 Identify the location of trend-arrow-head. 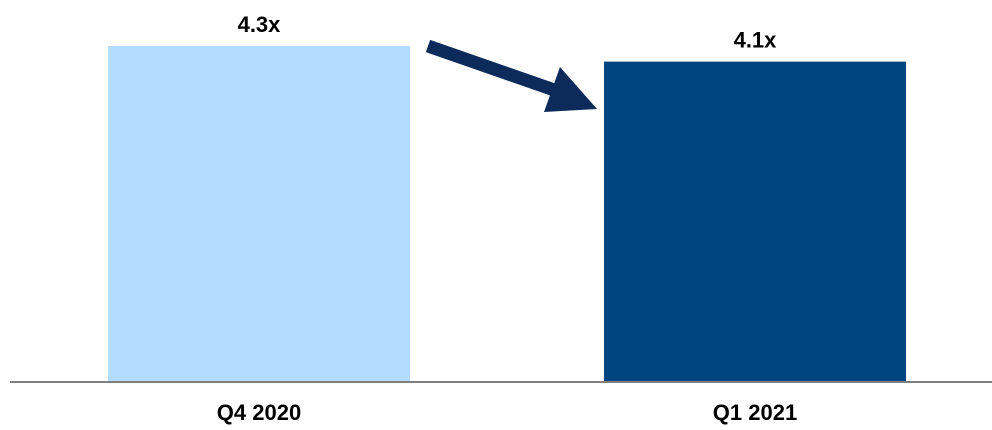
(570, 89).